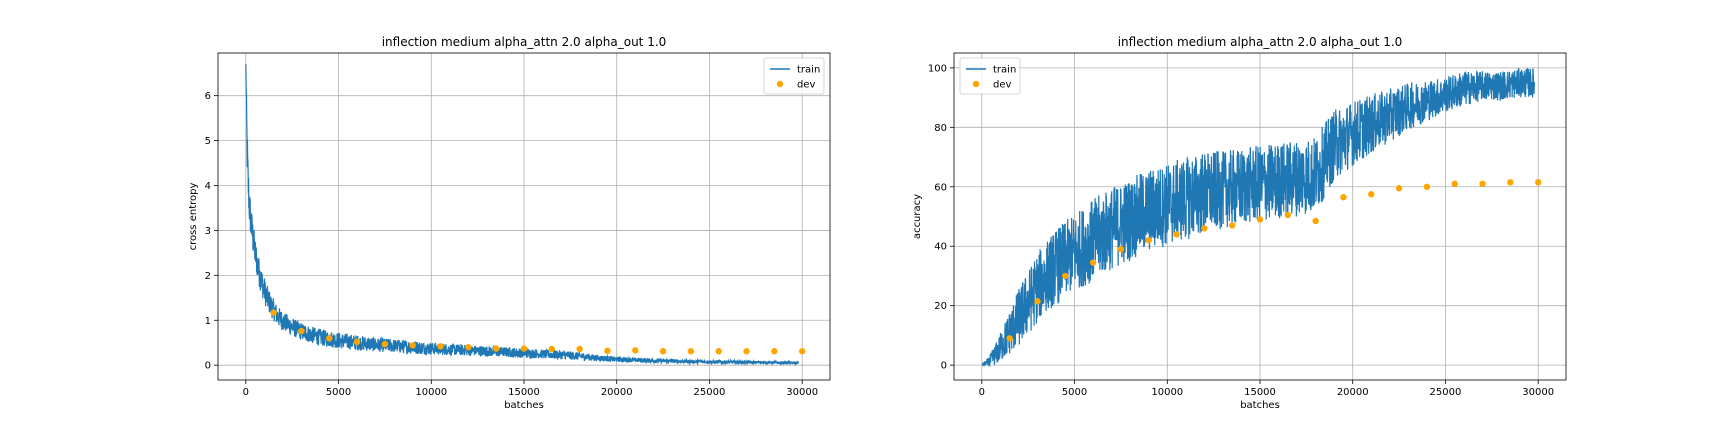 The image size is (1728, 432). I want to click on y-axis-label: cross entropy, so click(193, 217).